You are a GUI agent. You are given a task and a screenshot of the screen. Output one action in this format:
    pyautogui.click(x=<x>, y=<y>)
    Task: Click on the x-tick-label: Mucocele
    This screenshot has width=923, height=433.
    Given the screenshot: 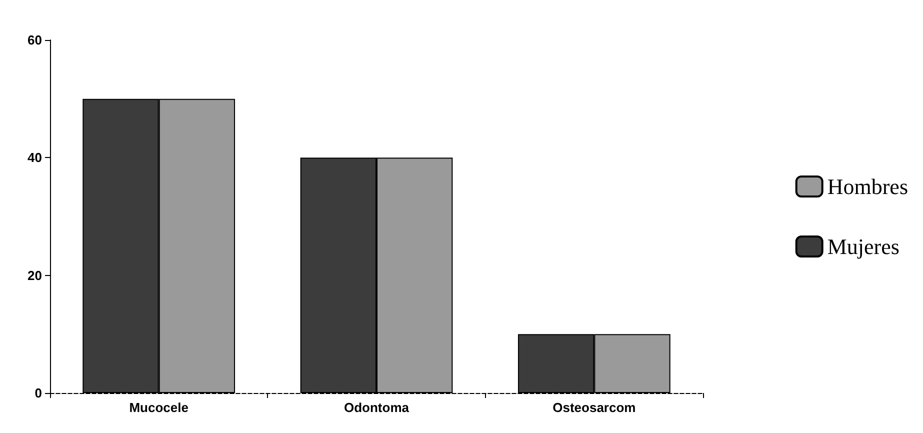 What is the action you would take?
    pyautogui.click(x=158, y=407)
    